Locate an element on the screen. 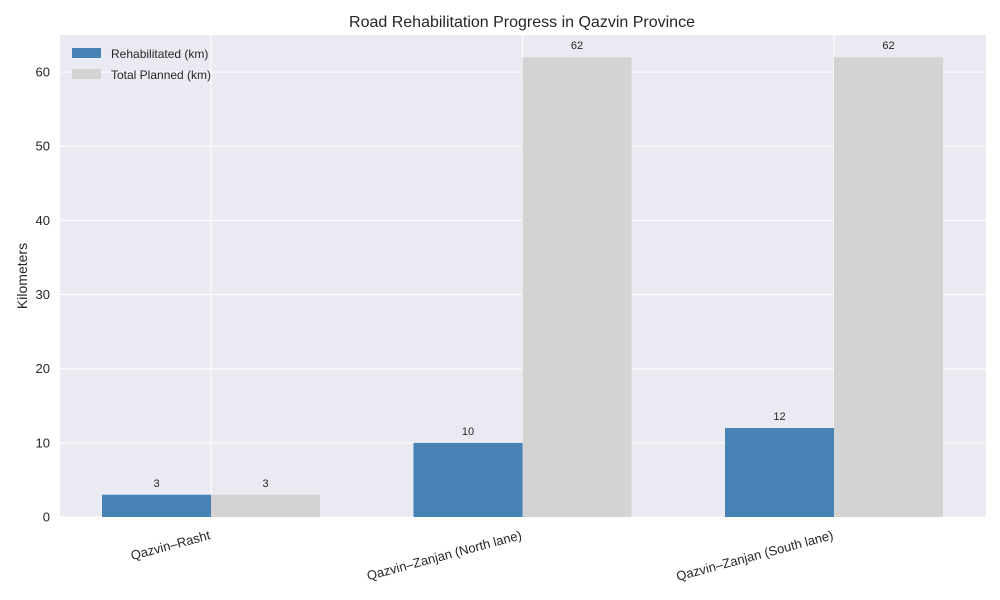  y-tick-label: 20 is located at coordinates (43, 368).